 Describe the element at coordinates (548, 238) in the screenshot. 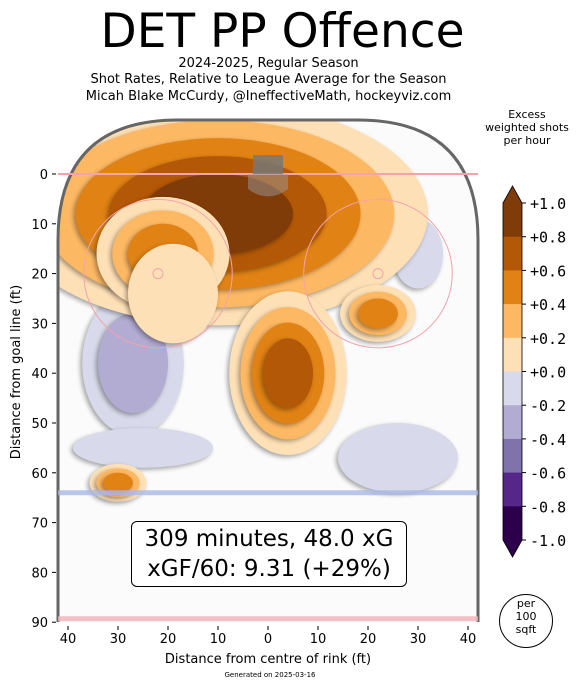

I see `colorbar-tick-label: +0.8` at that location.